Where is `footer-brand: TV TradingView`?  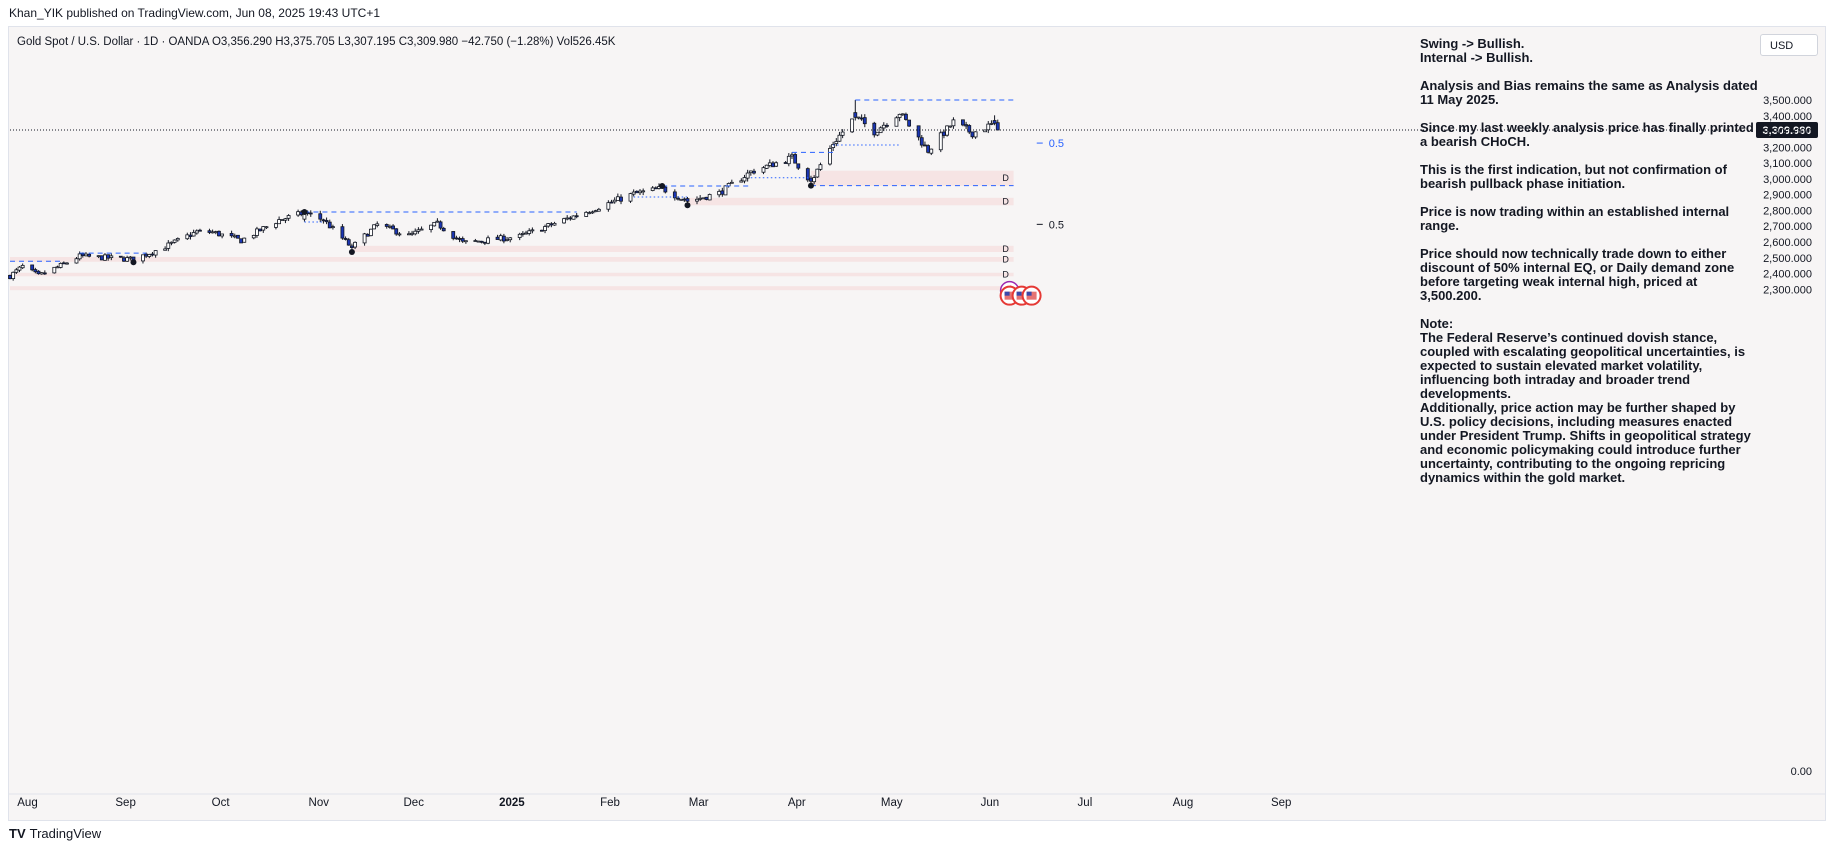 footer-brand: TV TradingView is located at coordinates (55, 833).